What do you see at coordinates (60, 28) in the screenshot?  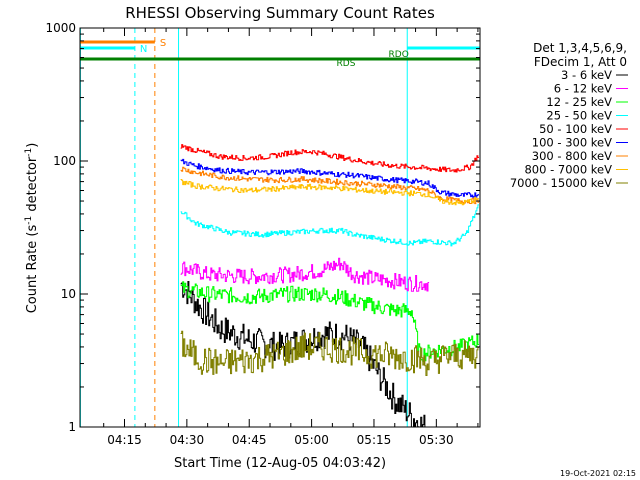 I see `y-tick-label: 1000` at bounding box center [60, 28].